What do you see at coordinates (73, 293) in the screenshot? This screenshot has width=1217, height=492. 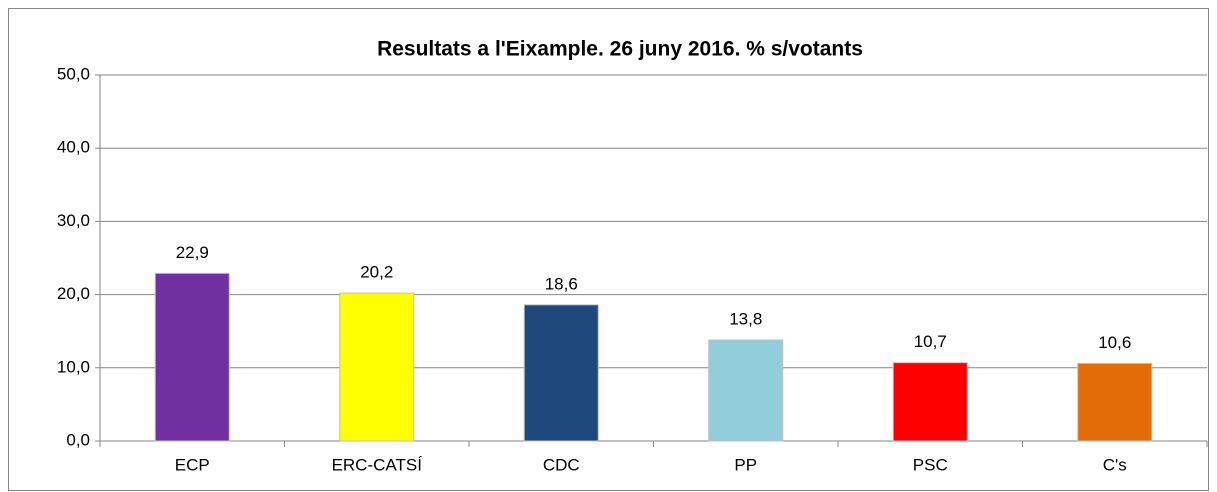 I see `y-tick-label: 20,0` at bounding box center [73, 293].